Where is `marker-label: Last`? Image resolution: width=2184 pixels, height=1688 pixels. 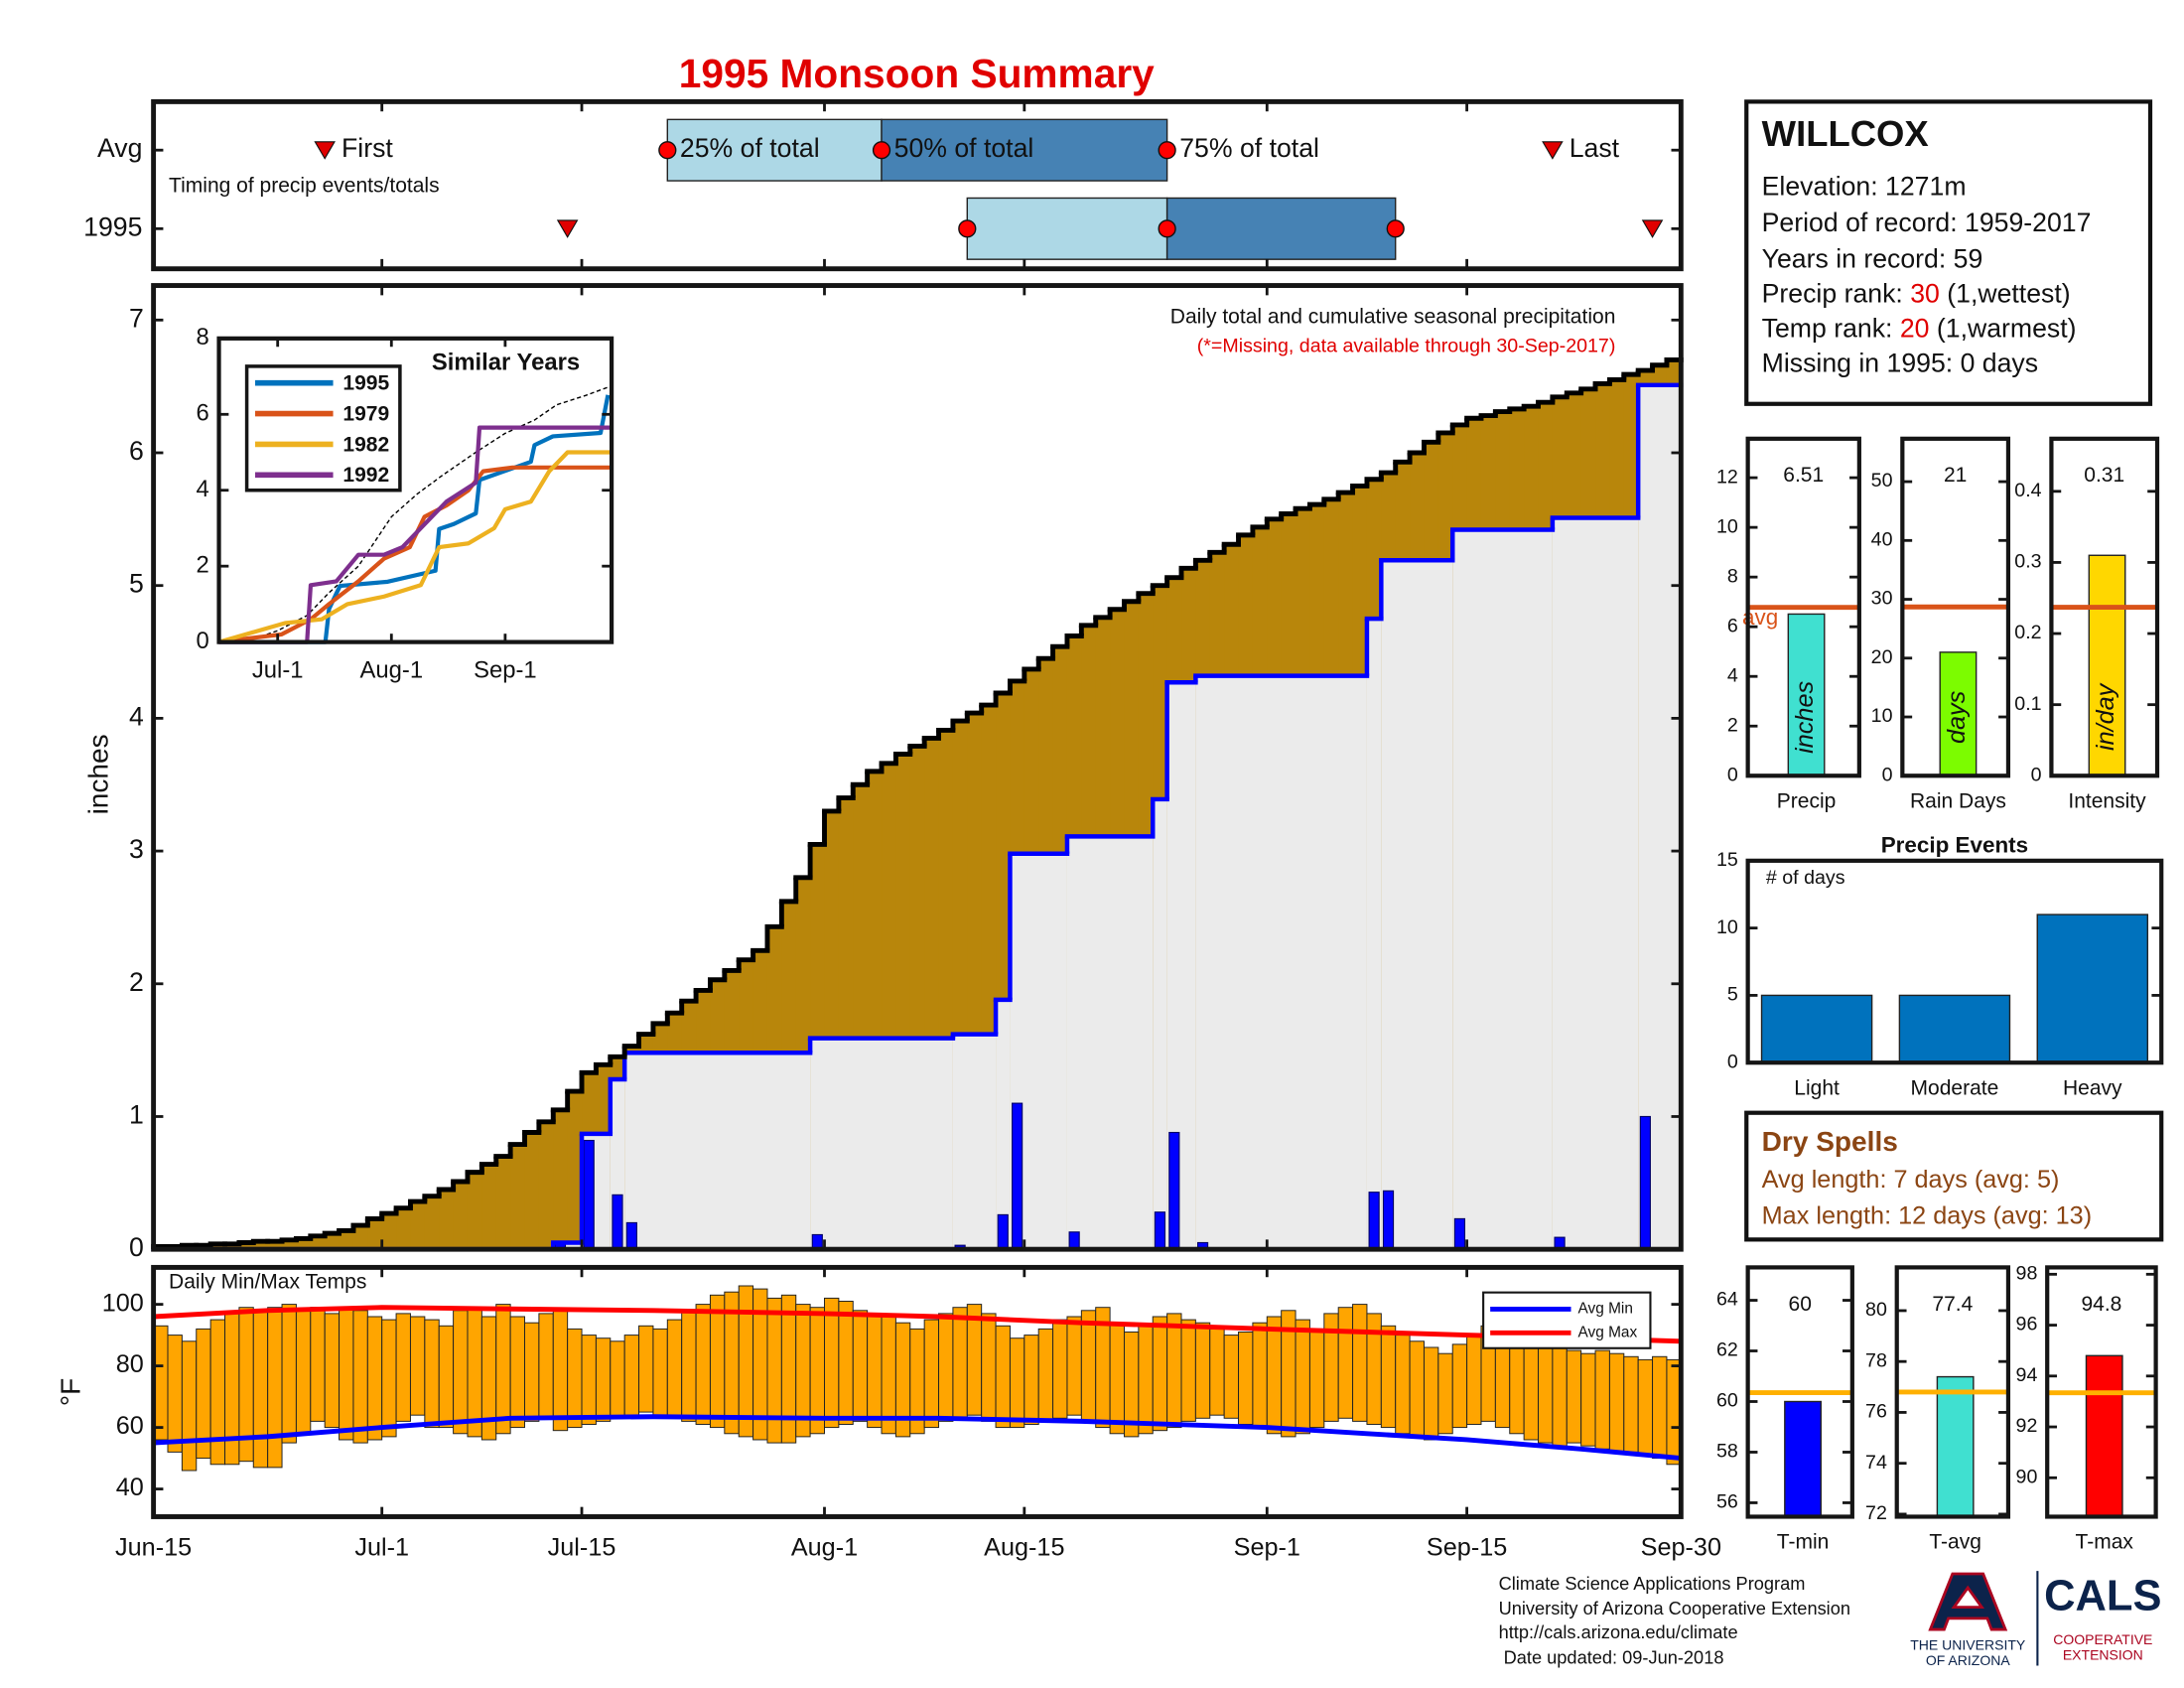
marker-label: Last is located at coordinates (1595, 148).